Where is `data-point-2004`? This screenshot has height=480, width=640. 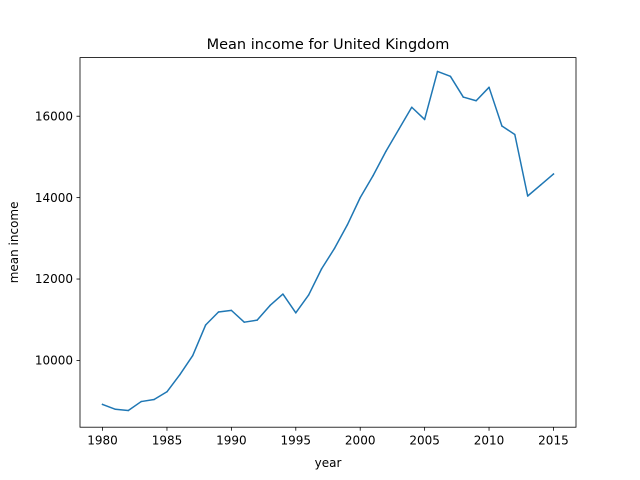
data-point-2004 is located at coordinates (411, 107).